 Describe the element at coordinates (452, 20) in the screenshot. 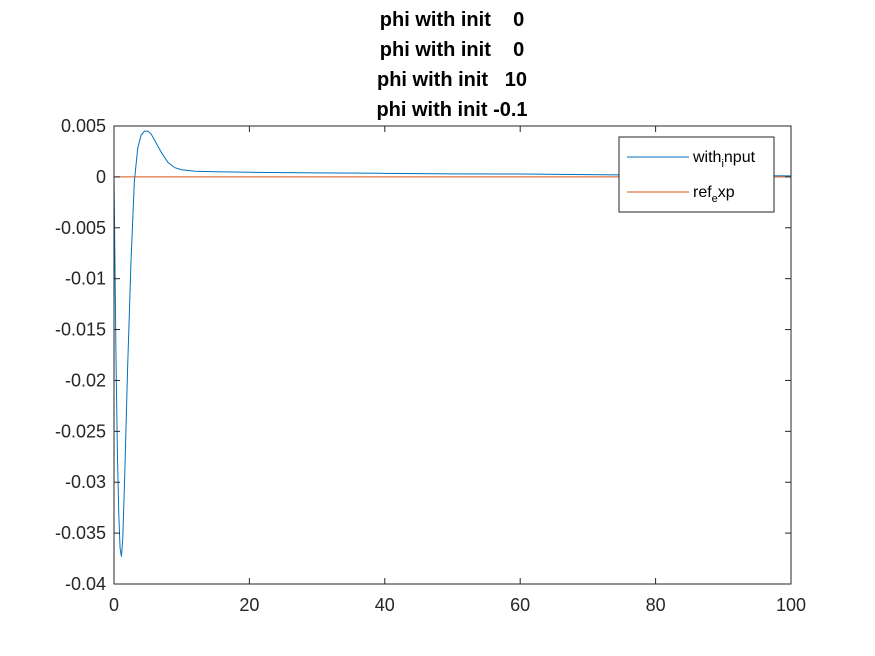

I see `title-line-1: phi with init 0` at that location.